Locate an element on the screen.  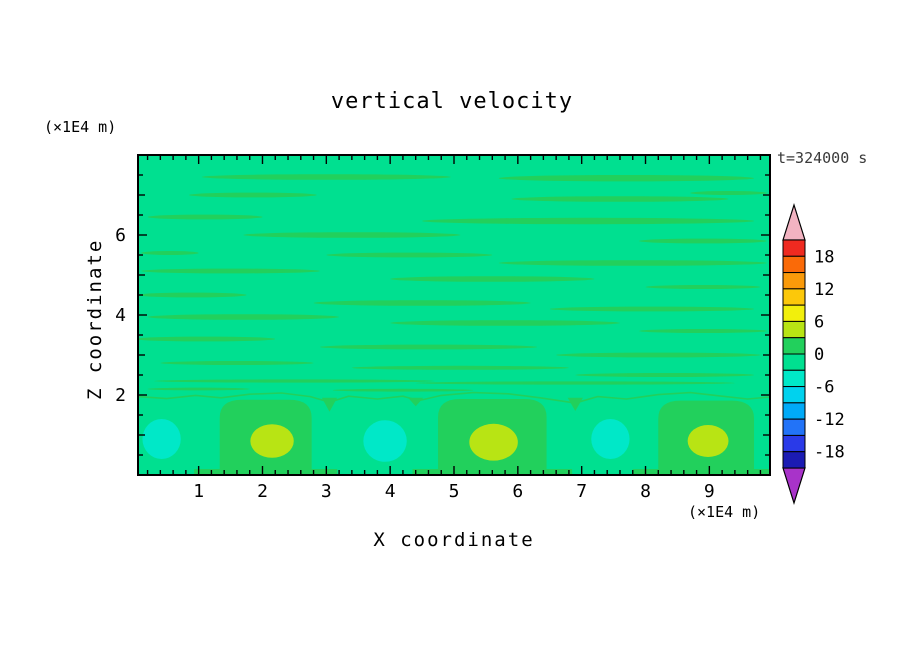
colorbar-label: 18 is located at coordinates (824, 257).